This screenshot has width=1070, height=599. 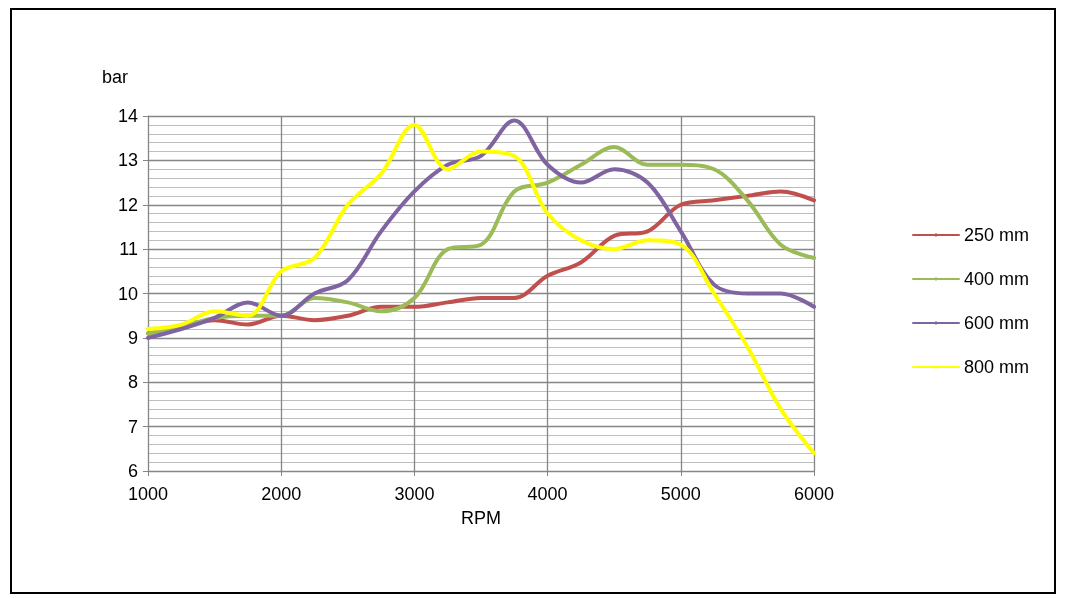 I want to click on x-tick-label: 6000, so click(x=814, y=494).